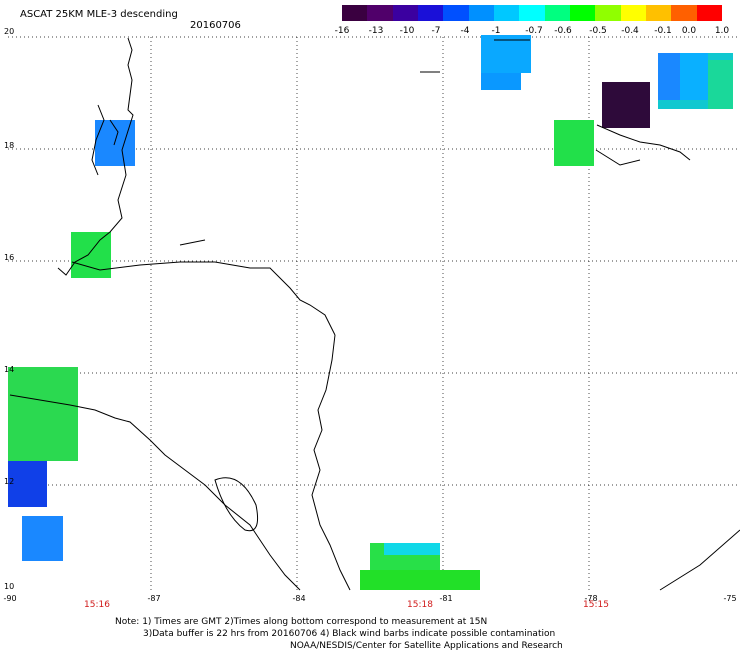  What do you see at coordinates (689, 31) in the screenshot?
I see `color-tick: 0.0` at bounding box center [689, 31].